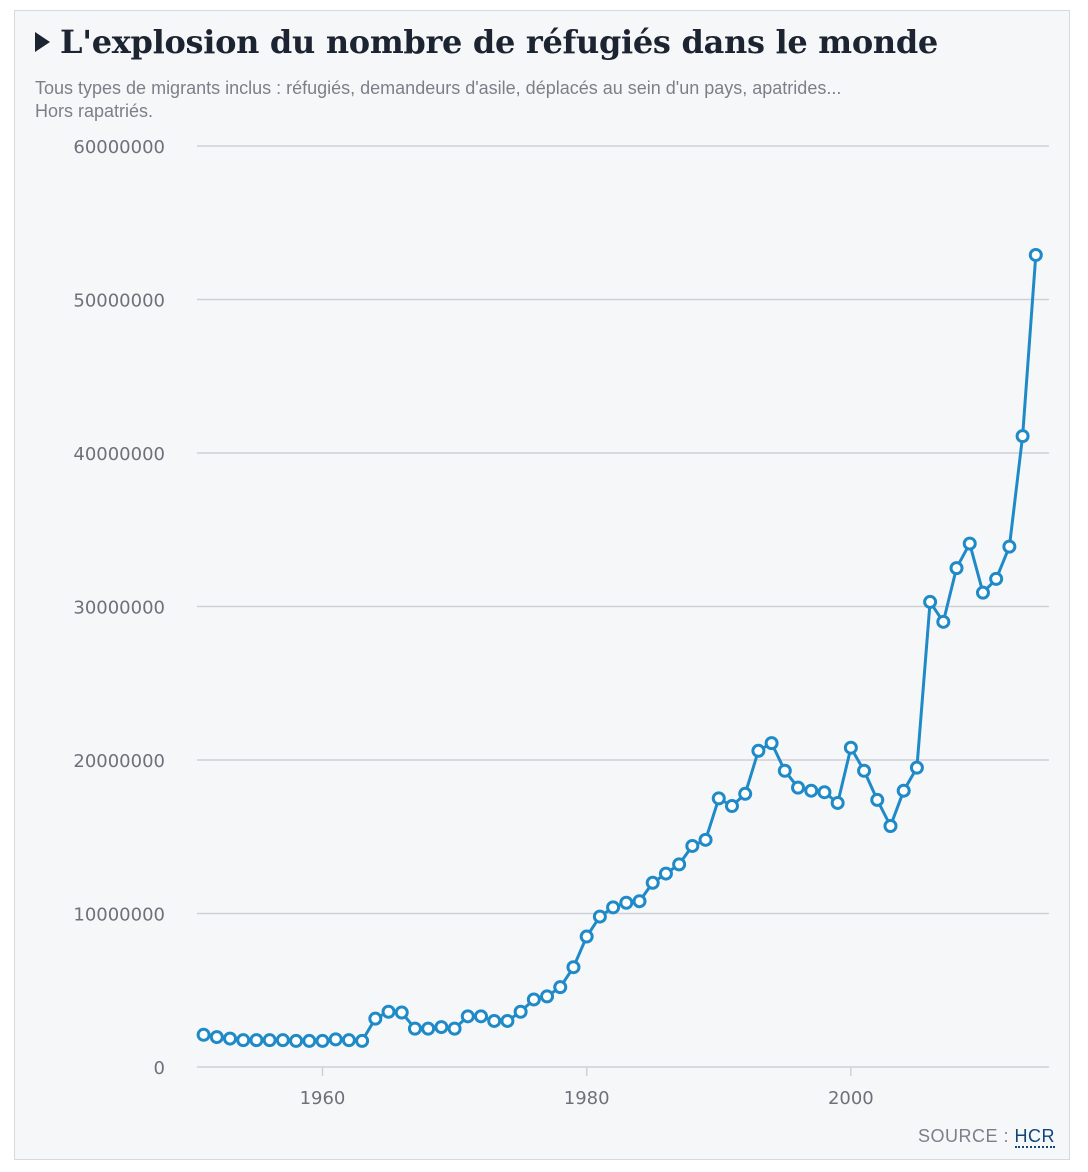 Image resolution: width=1088 pixels, height=1172 pixels. Describe the element at coordinates (119, 454) in the screenshot. I see `y-tick-label: 40000000` at that location.